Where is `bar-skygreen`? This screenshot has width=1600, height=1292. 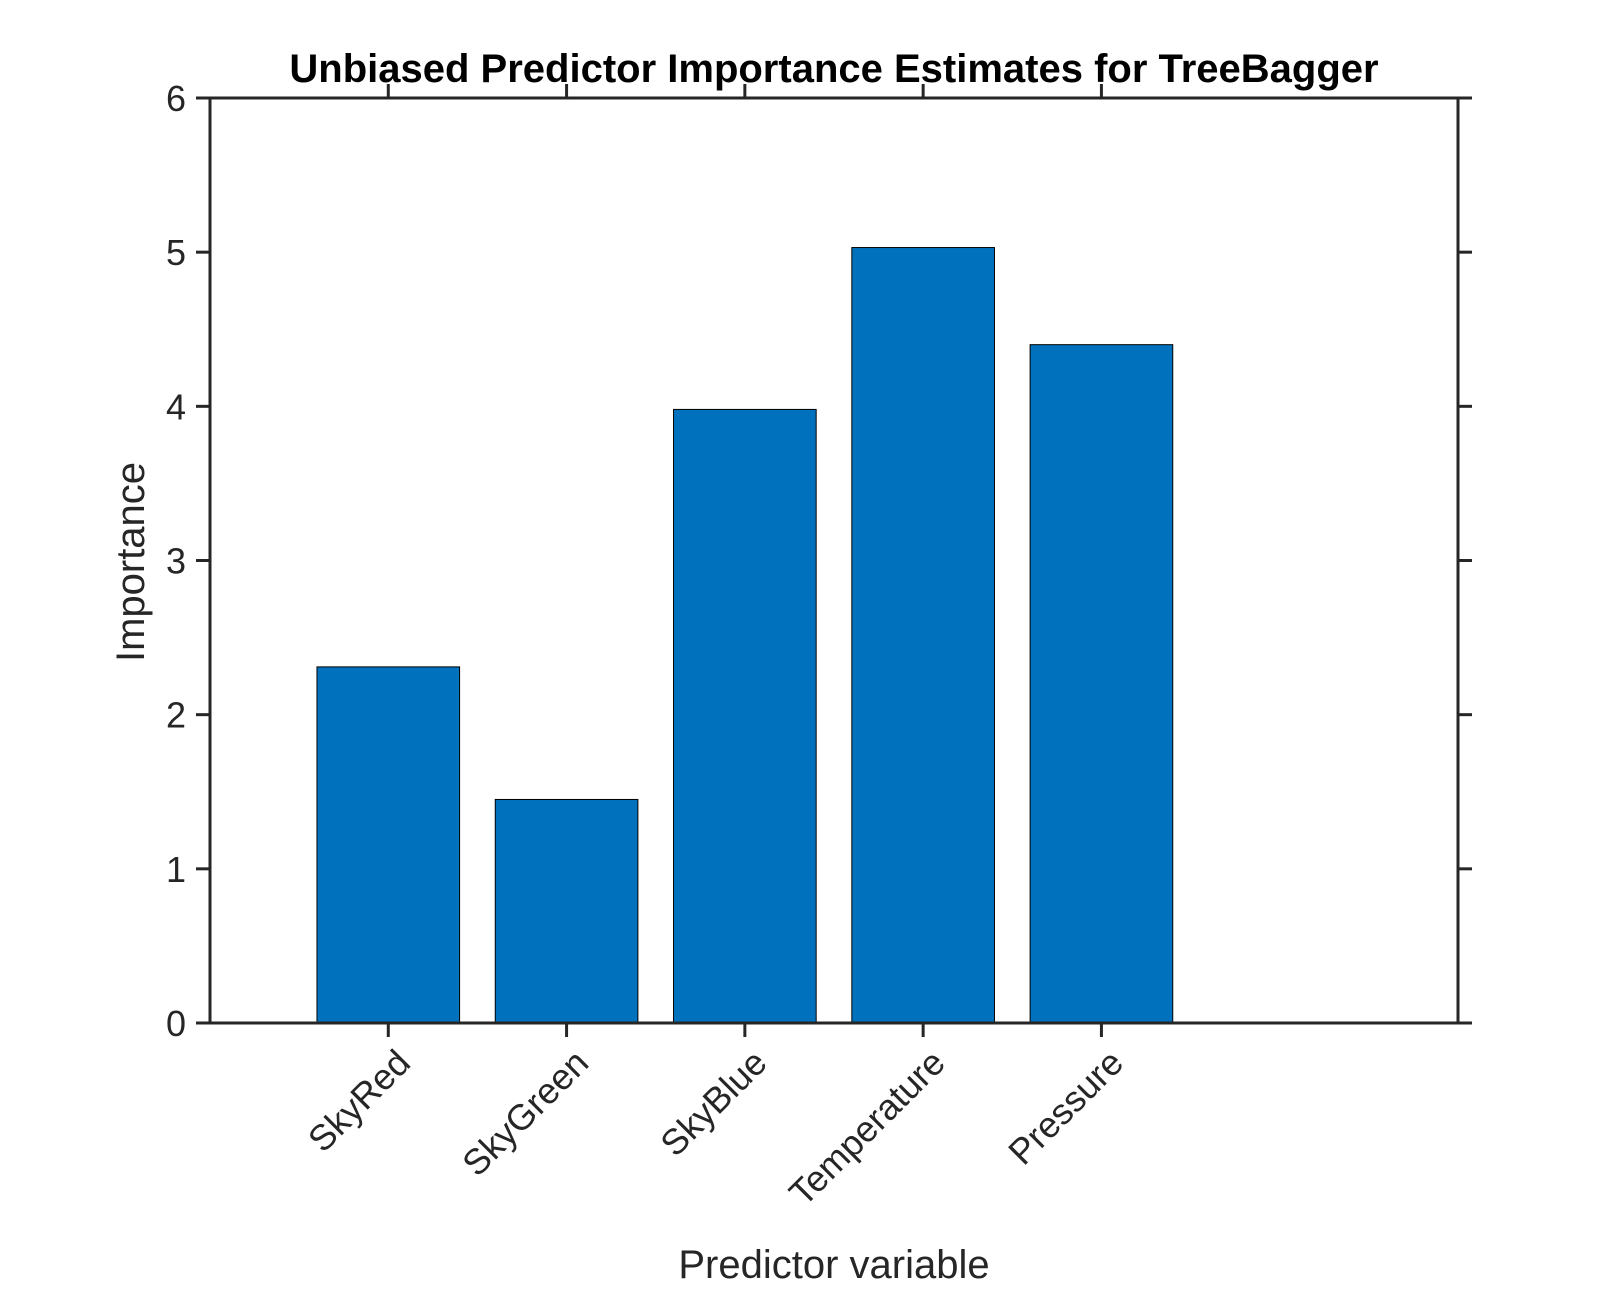 bar-skygreen is located at coordinates (566, 911).